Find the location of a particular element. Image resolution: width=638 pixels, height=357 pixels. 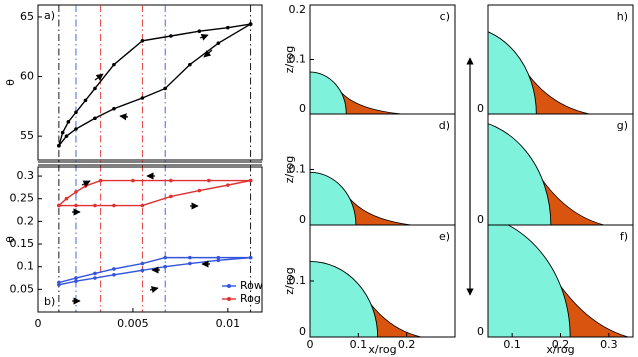

legend-label: Rog is located at coordinates (250, 298).